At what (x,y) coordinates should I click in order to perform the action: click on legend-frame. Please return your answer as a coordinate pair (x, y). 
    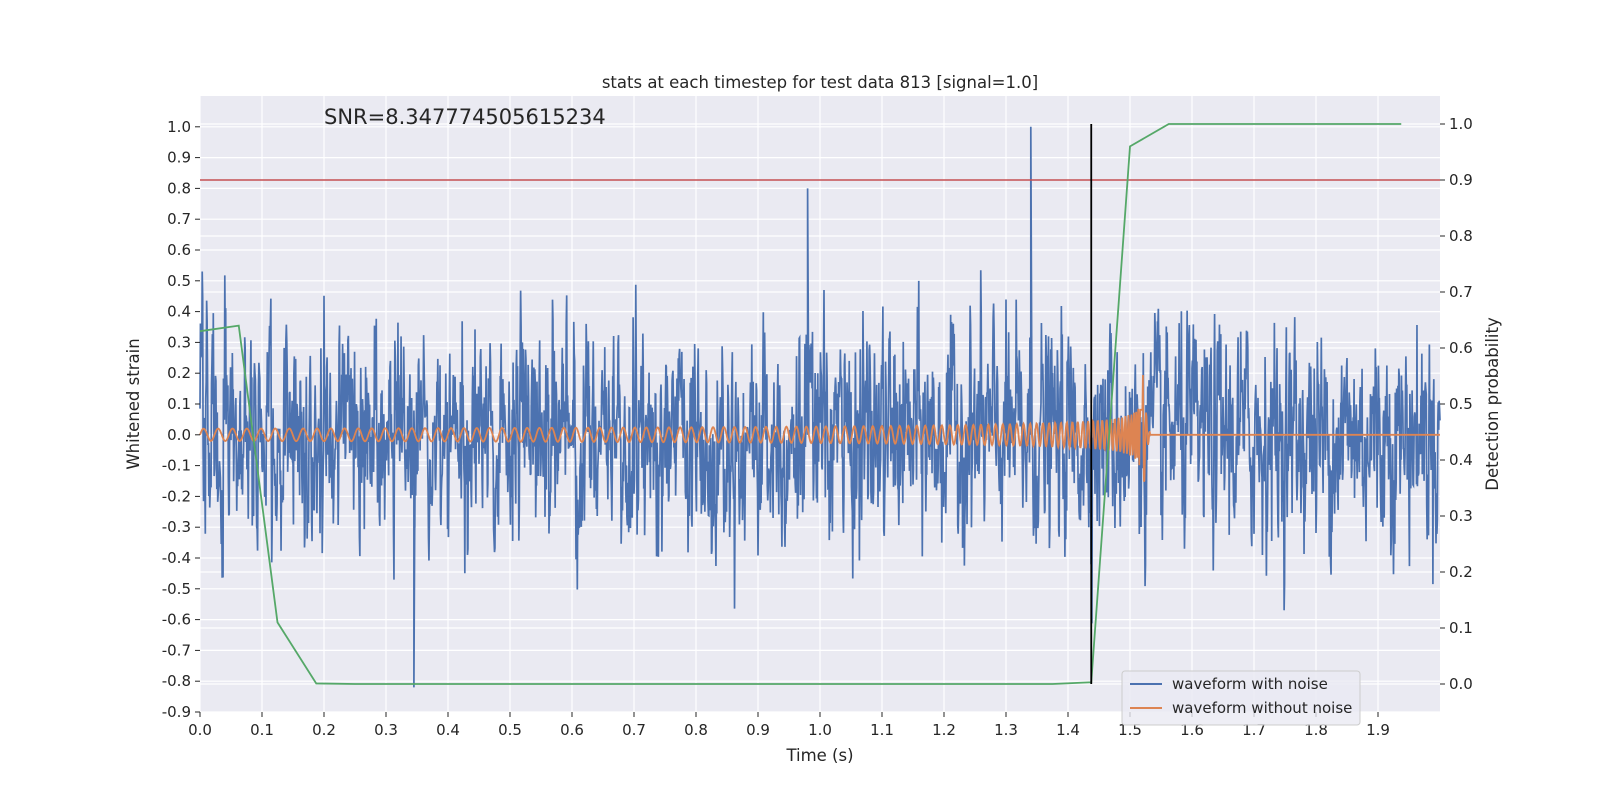
    Looking at the image, I should click on (1241, 698).